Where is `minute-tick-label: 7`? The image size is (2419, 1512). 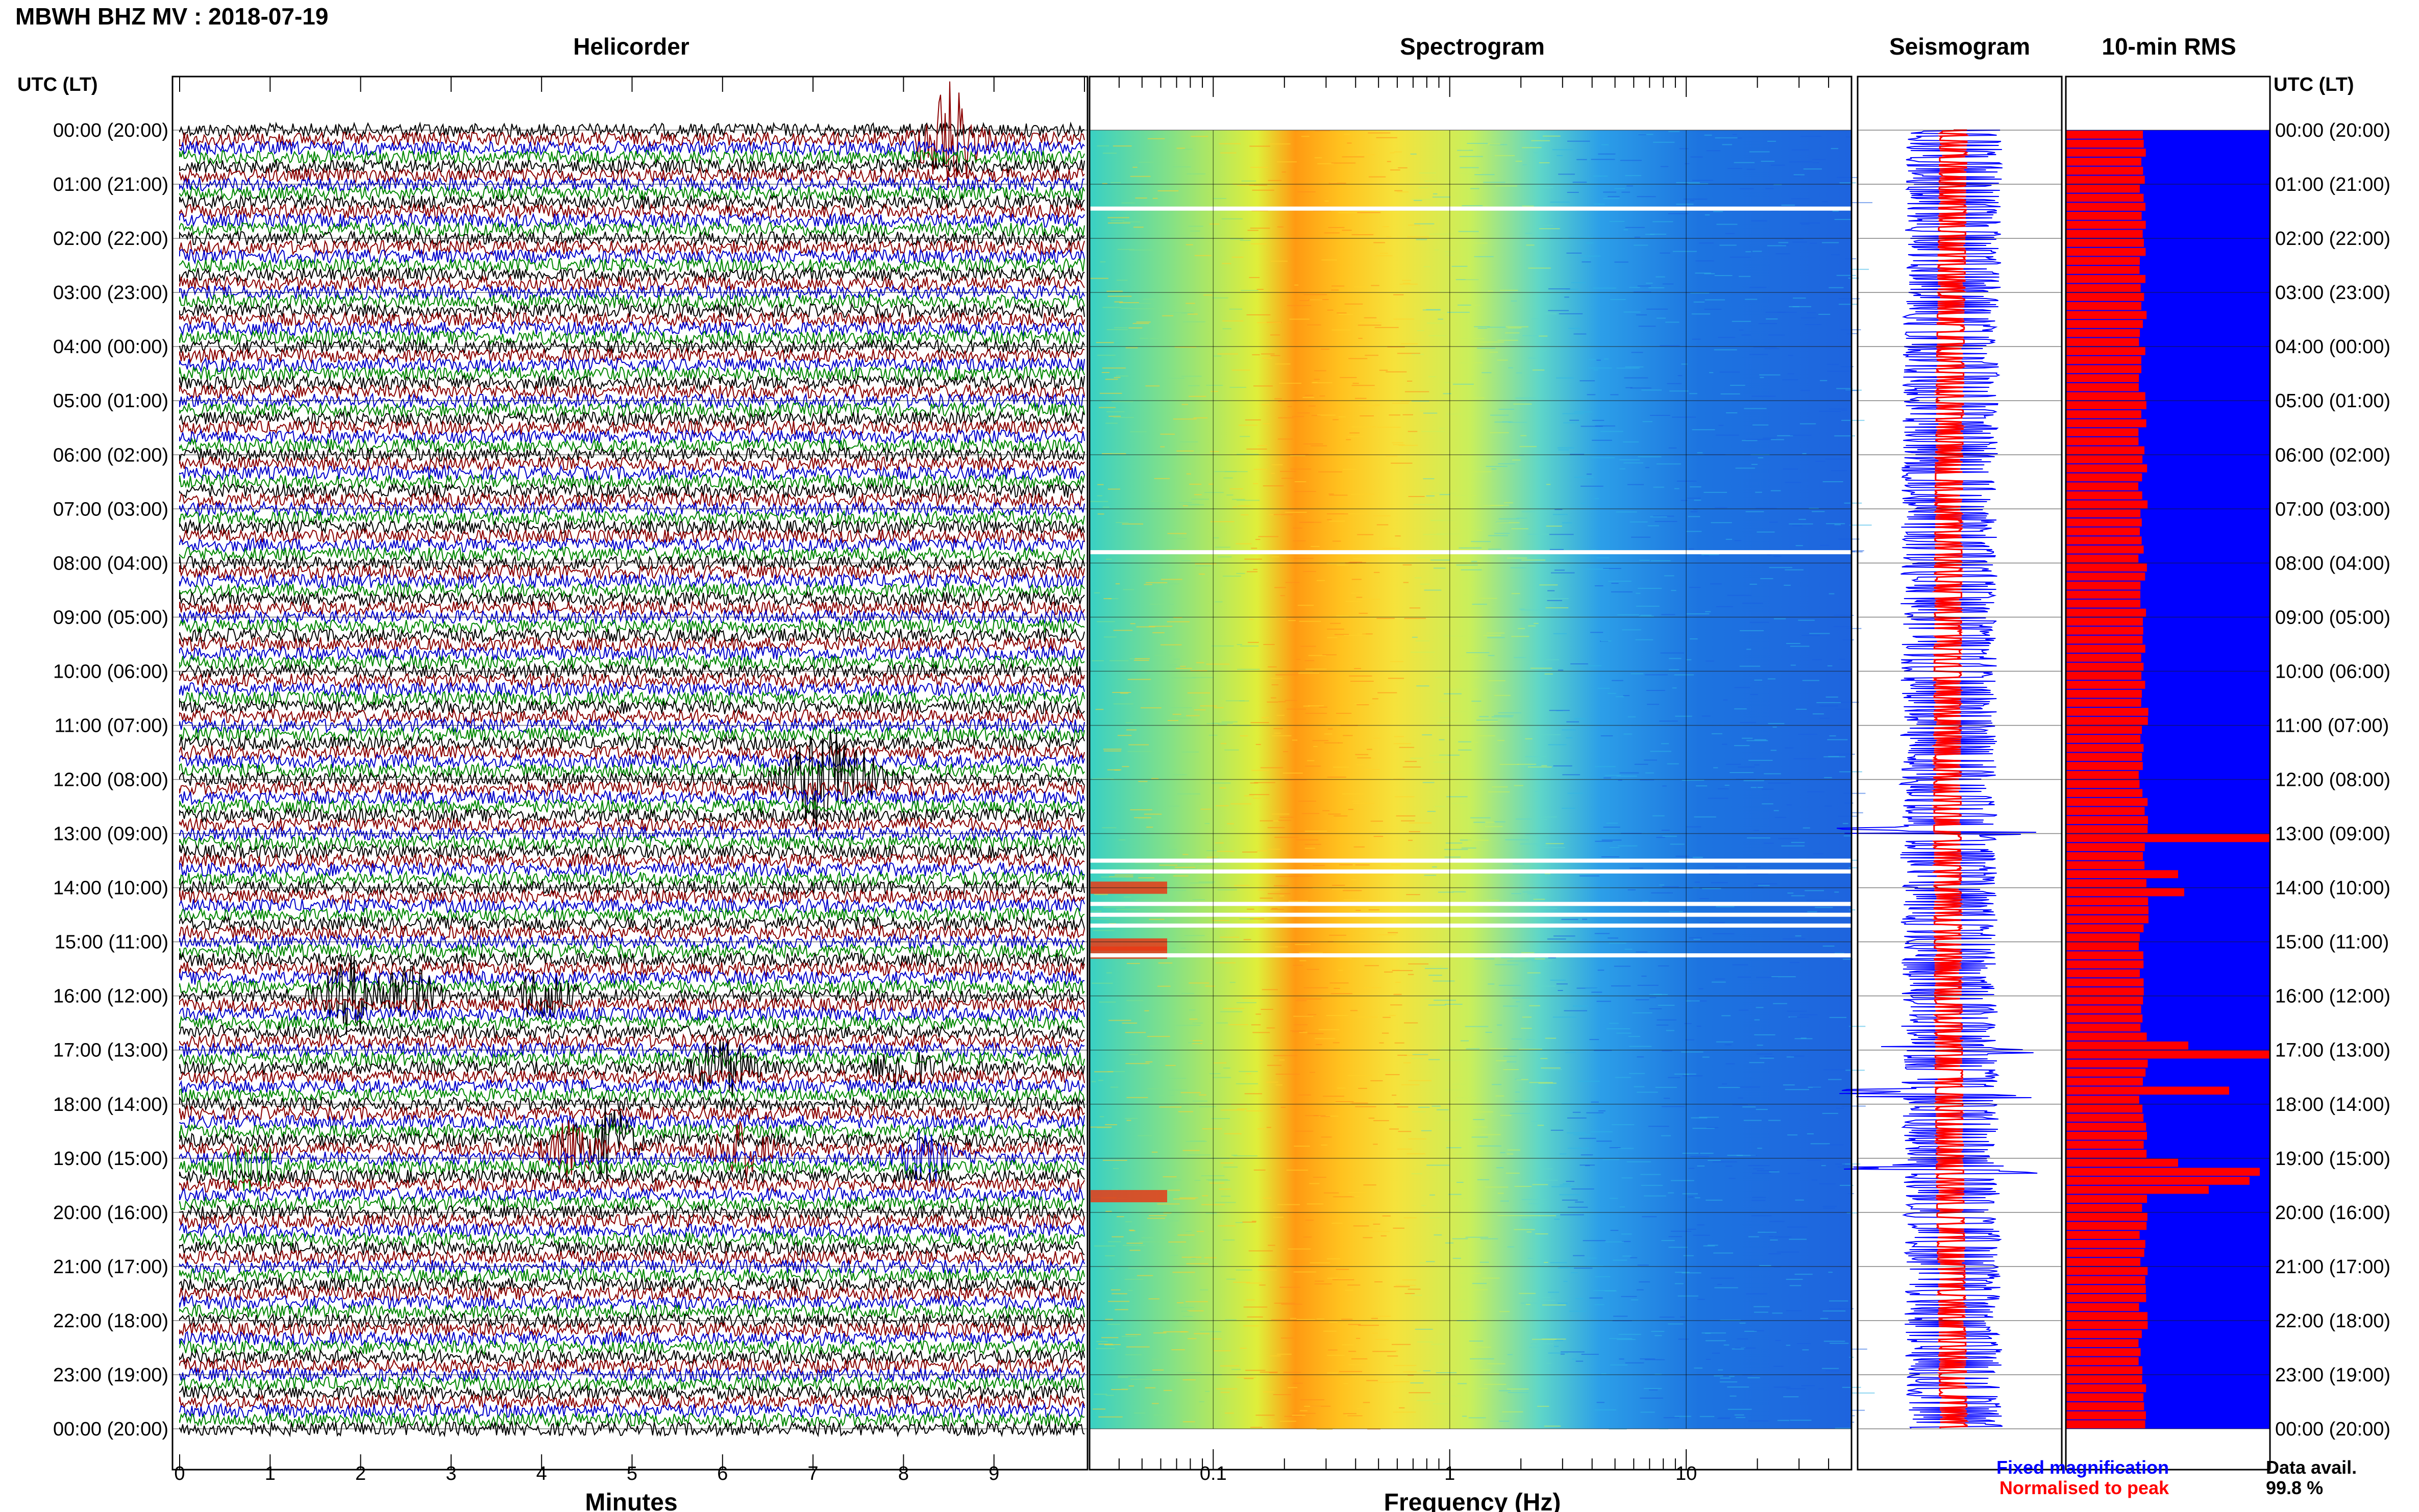
minute-tick-label: 7 is located at coordinates (813, 1473).